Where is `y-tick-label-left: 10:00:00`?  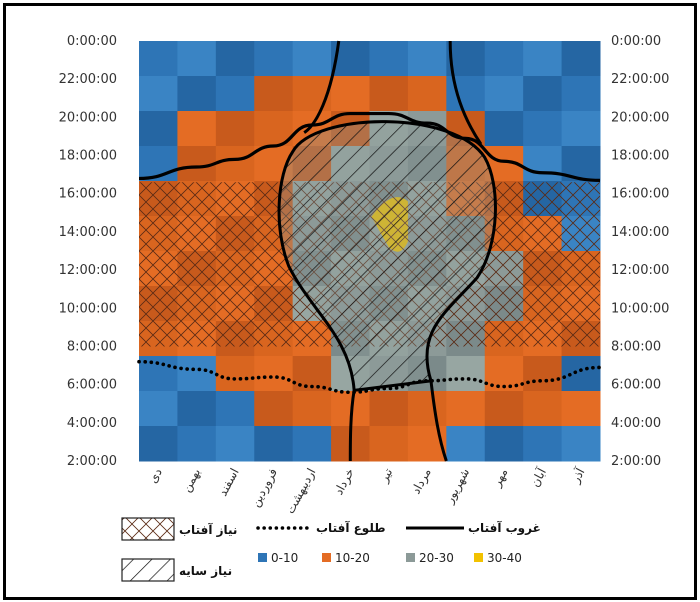 y-tick-label-left: 10:00:00 is located at coordinates (88, 308).